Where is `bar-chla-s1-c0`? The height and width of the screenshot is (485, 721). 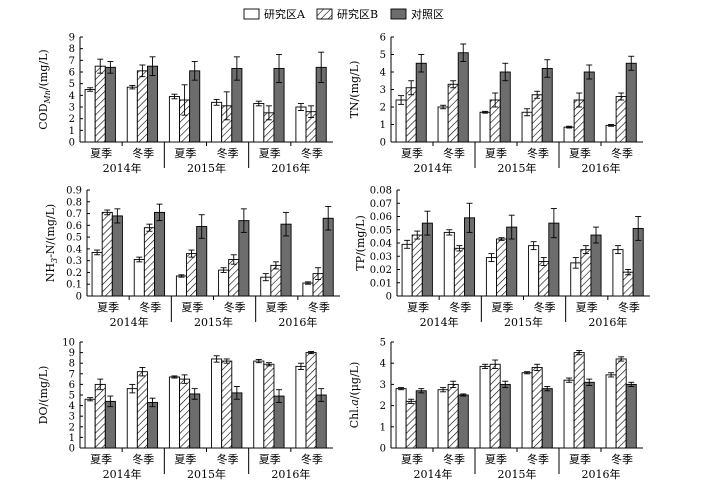
bar-chla-s1-c0 is located at coordinates (411, 424).